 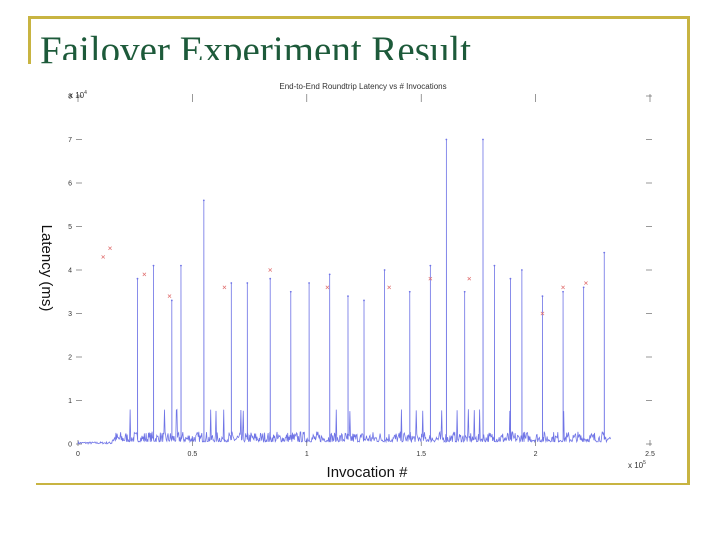 I want to click on x-tick-label: 1, so click(x=307, y=454).